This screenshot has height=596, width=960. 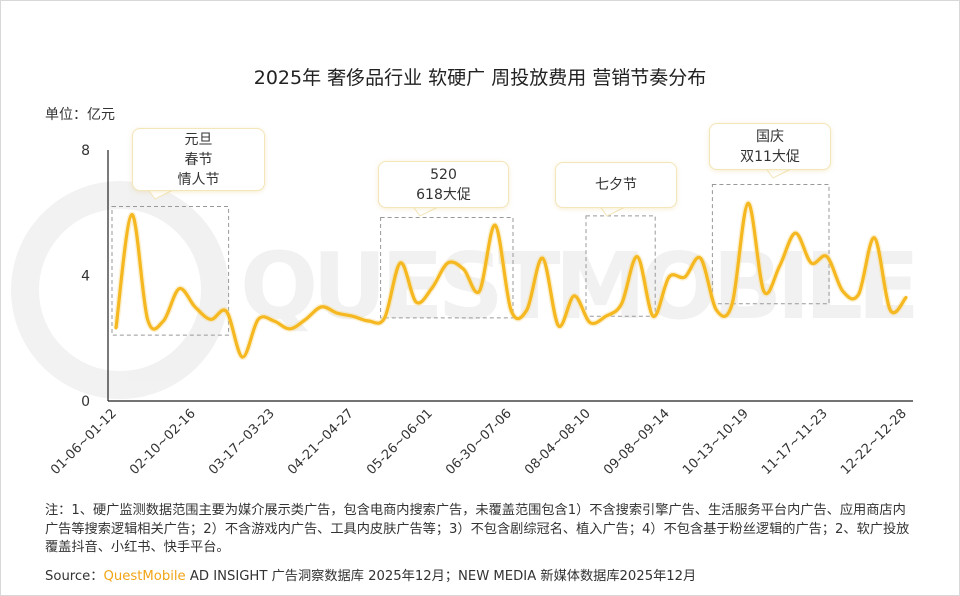 What do you see at coordinates (770, 136) in the screenshot?
I see `callout-text: 国庆` at bounding box center [770, 136].